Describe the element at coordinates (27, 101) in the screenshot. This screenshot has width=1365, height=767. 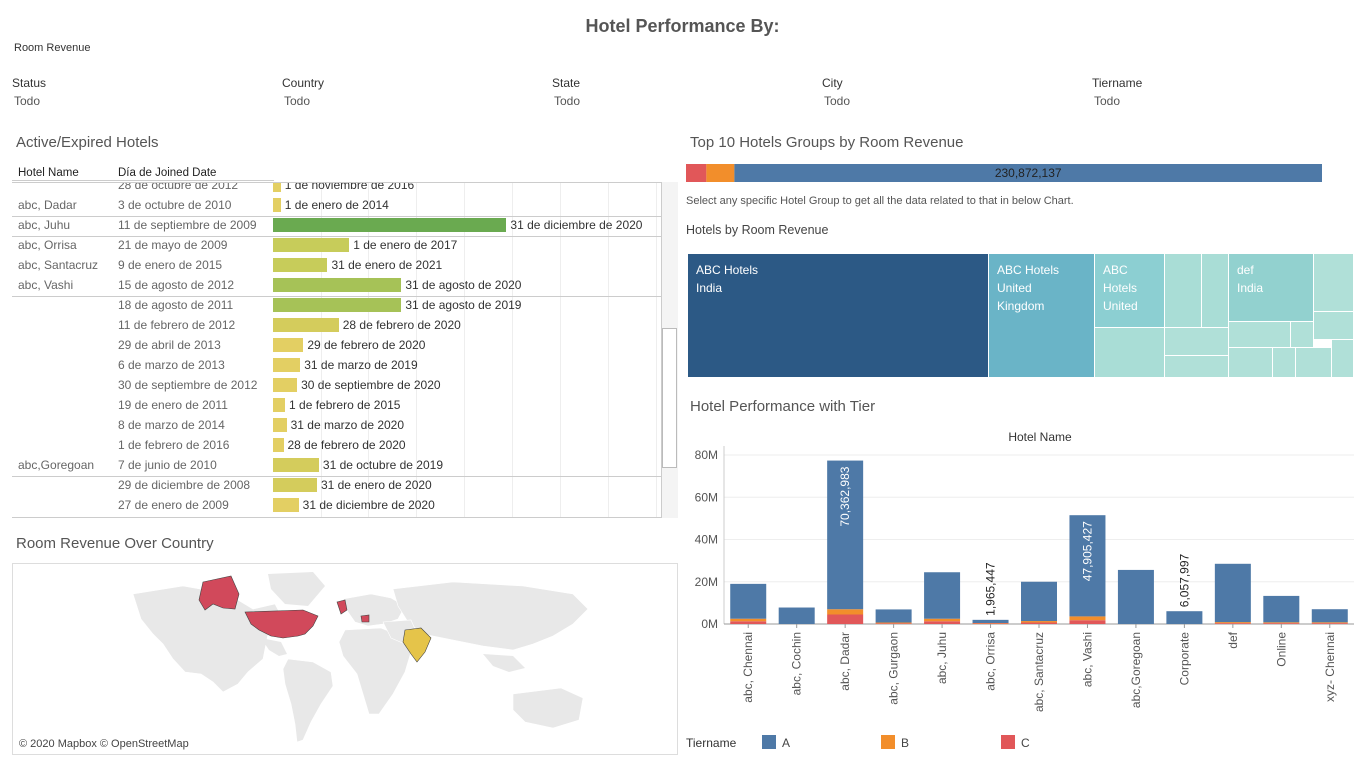
I see `filter-status-dropdown: Todo` at that location.